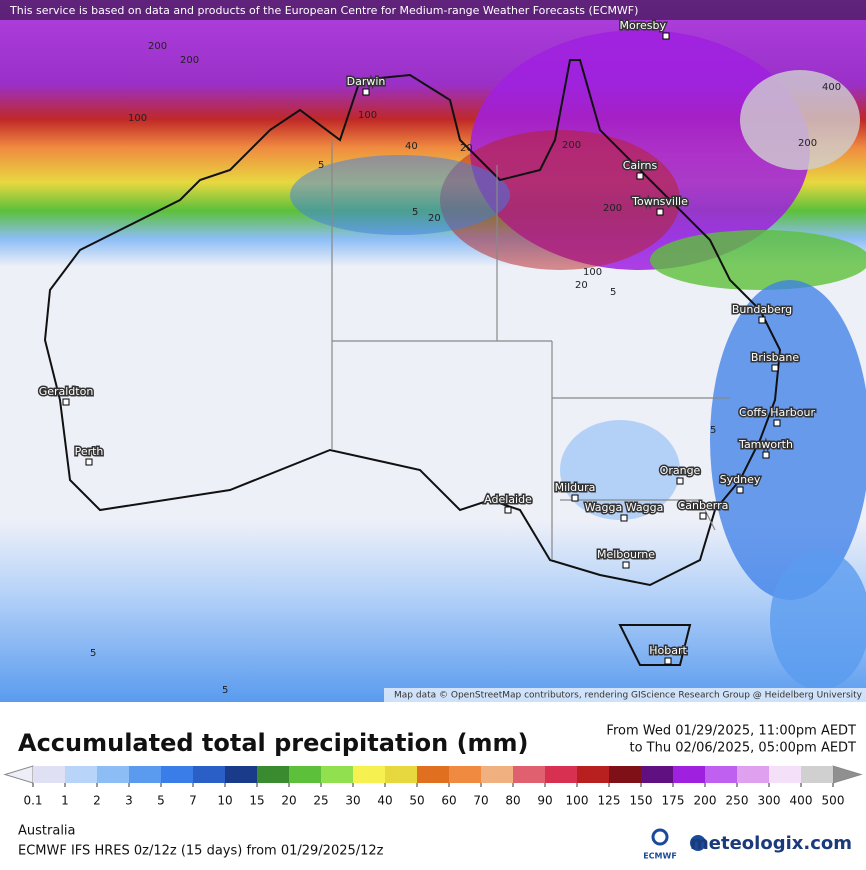 This screenshot has height=870, width=866. I want to click on legend-tick-label: 15, so click(256, 801).